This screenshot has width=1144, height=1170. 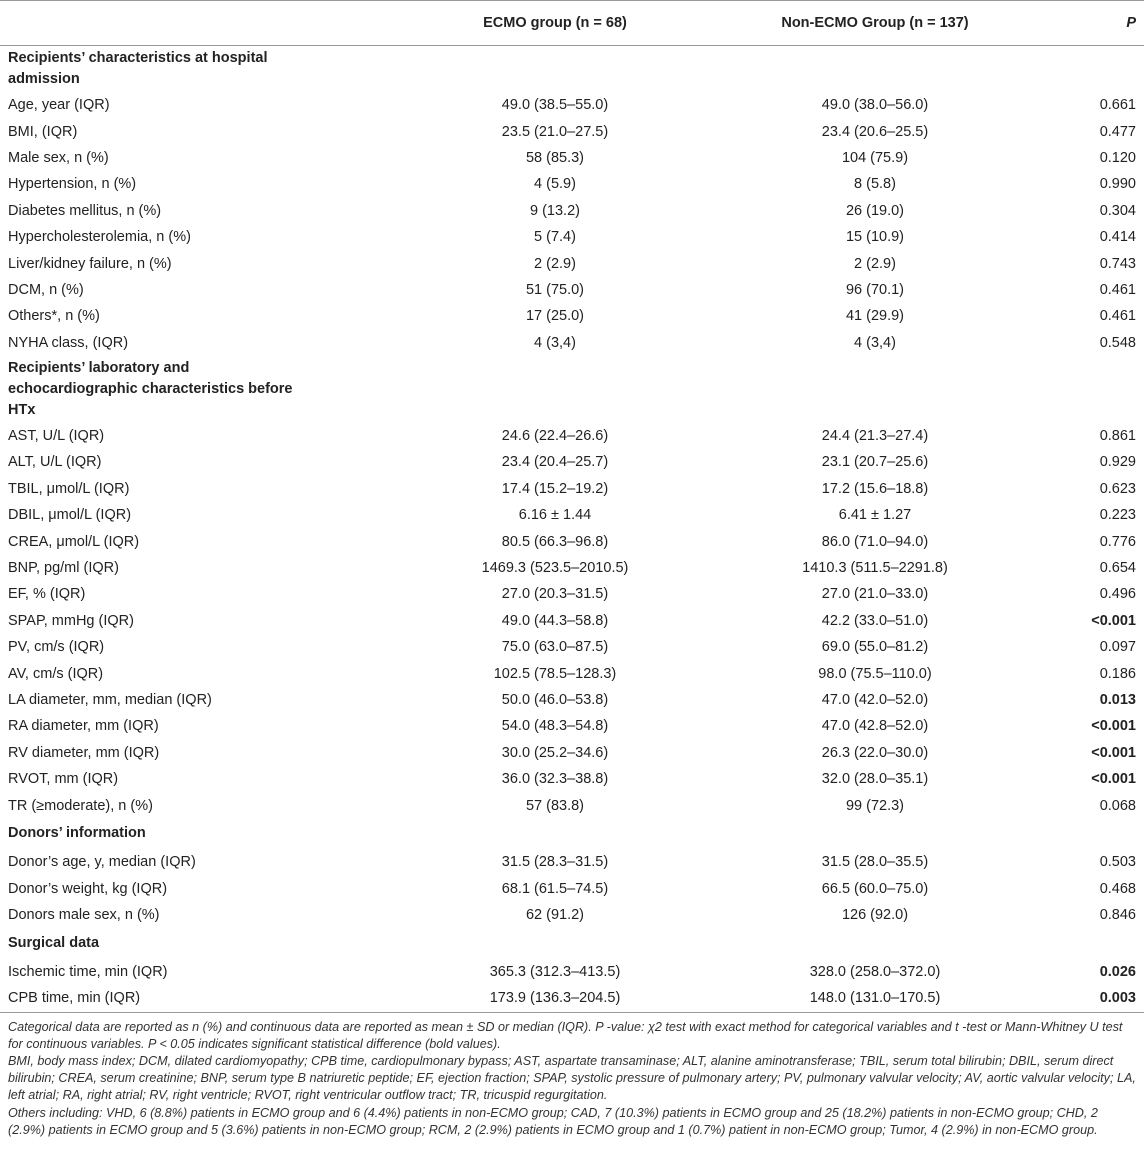 What do you see at coordinates (85, 210) in the screenshot?
I see `row-label: Diabetes mellitus, n (%)` at bounding box center [85, 210].